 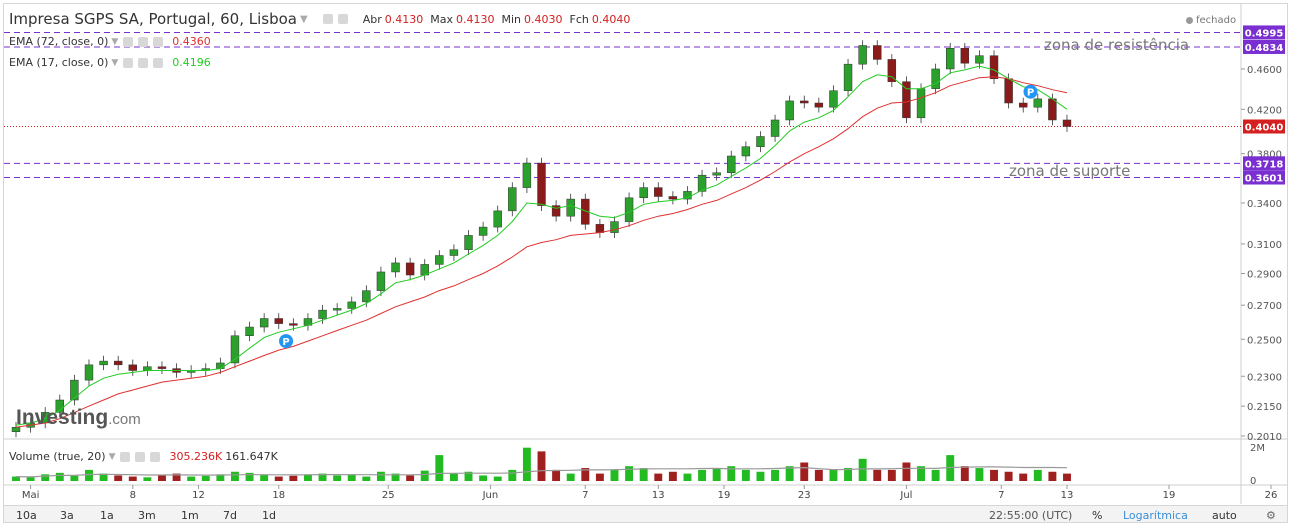 I want to click on range-10a-button: 10a, so click(x=26, y=515).